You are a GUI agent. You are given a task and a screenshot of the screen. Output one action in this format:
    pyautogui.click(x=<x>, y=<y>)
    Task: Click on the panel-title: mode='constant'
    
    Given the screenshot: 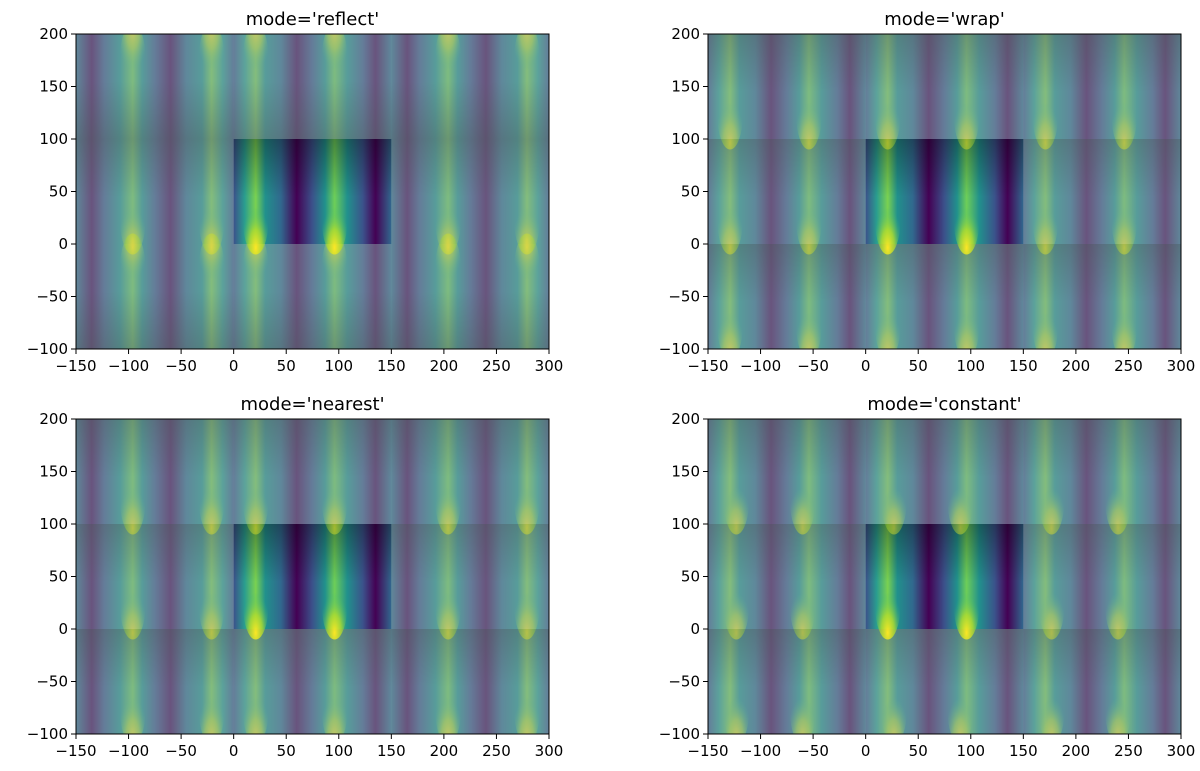 What is the action you would take?
    pyautogui.click(x=944, y=404)
    